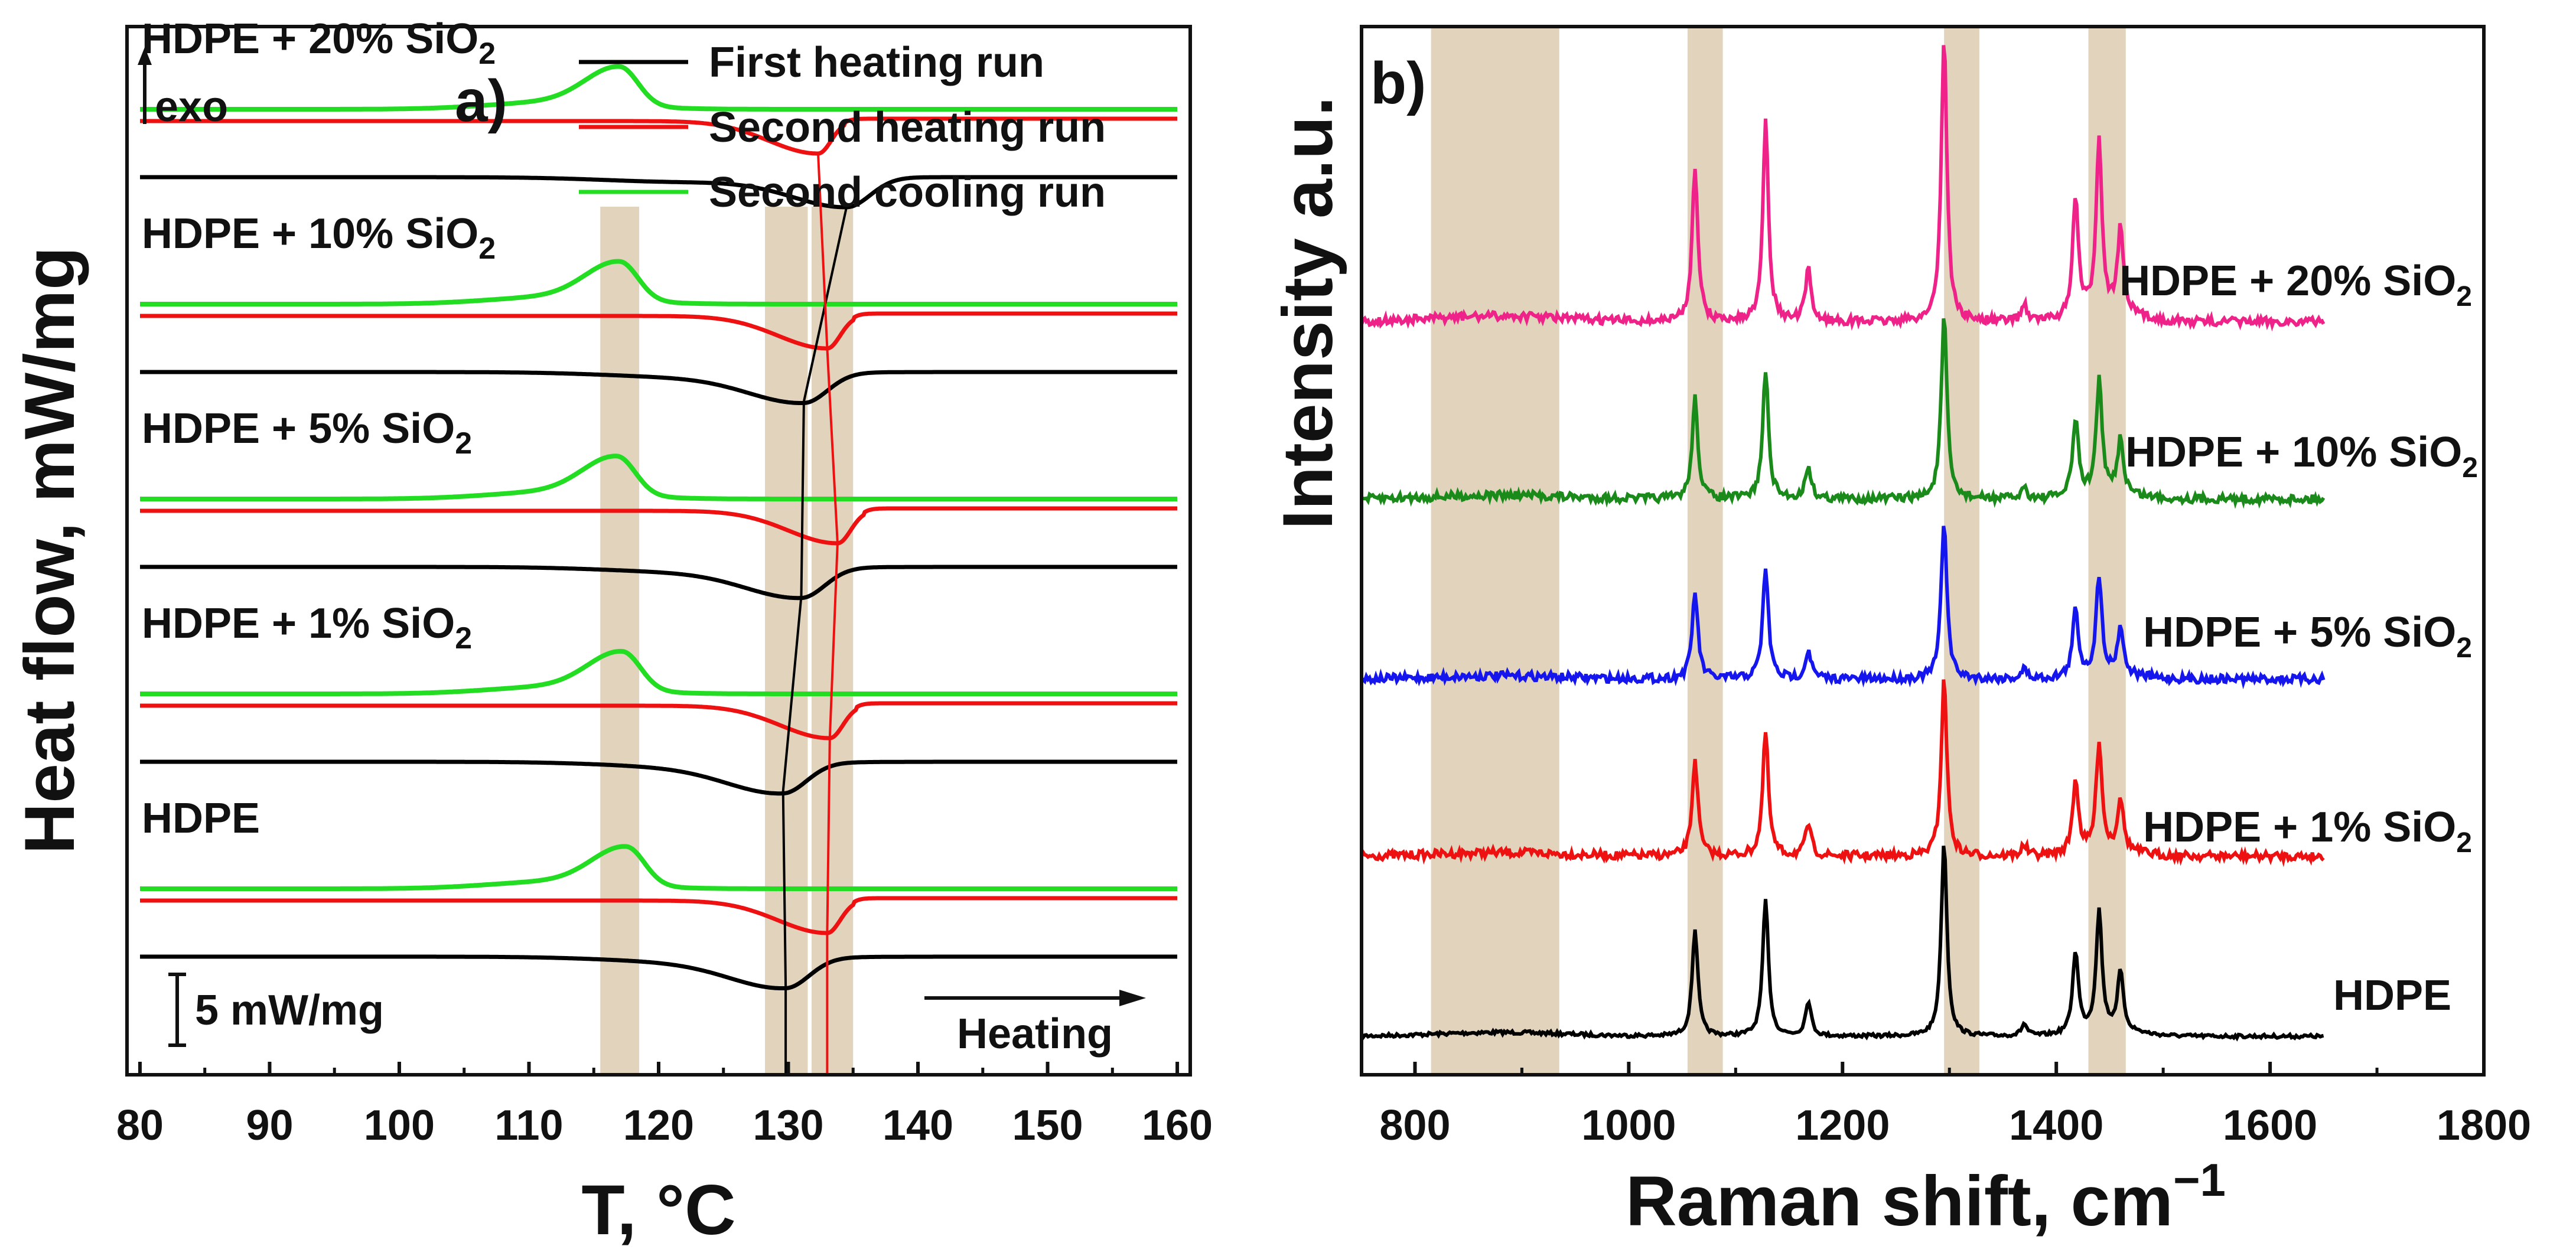  Describe the element at coordinates (289, 1011) in the screenshot. I see `scale-bar-label: 5 mW/mg` at that location.